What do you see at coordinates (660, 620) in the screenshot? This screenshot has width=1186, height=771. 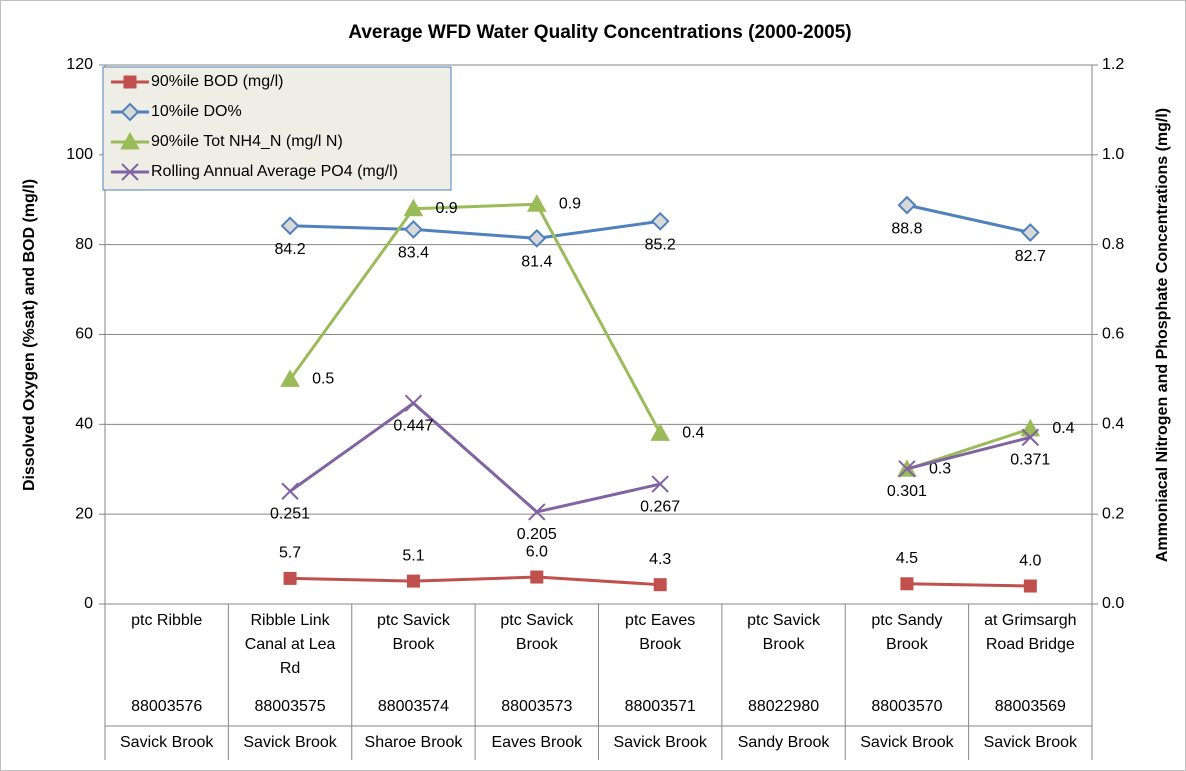 I see `x-tick-label-line: ptc Eaves` at bounding box center [660, 620].